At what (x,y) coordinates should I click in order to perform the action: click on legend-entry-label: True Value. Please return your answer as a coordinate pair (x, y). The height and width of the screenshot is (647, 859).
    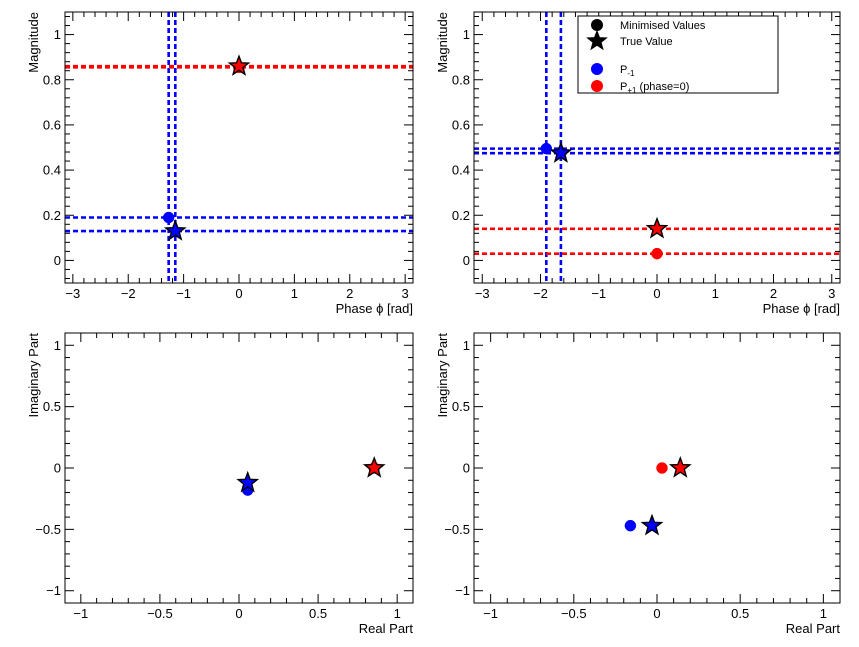
    Looking at the image, I should click on (646, 42).